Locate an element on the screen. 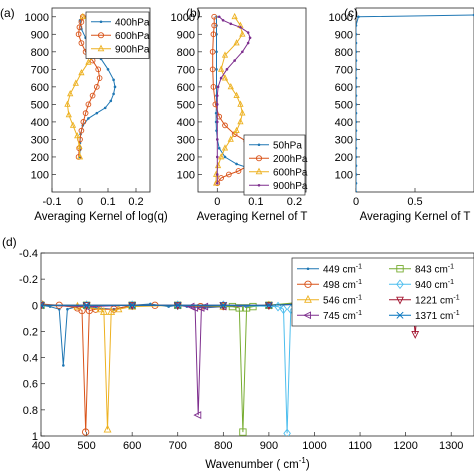  y-tick-label: 0.2 is located at coordinates (30, 332).